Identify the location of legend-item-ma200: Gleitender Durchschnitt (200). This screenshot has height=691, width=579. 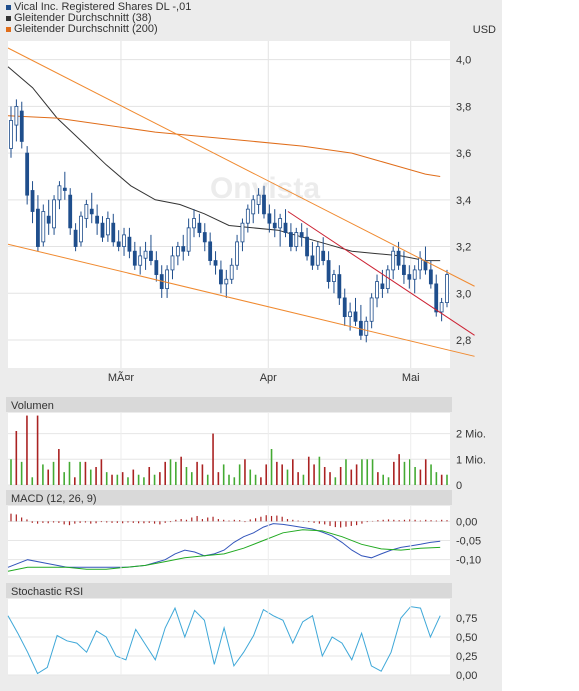
(82, 29).